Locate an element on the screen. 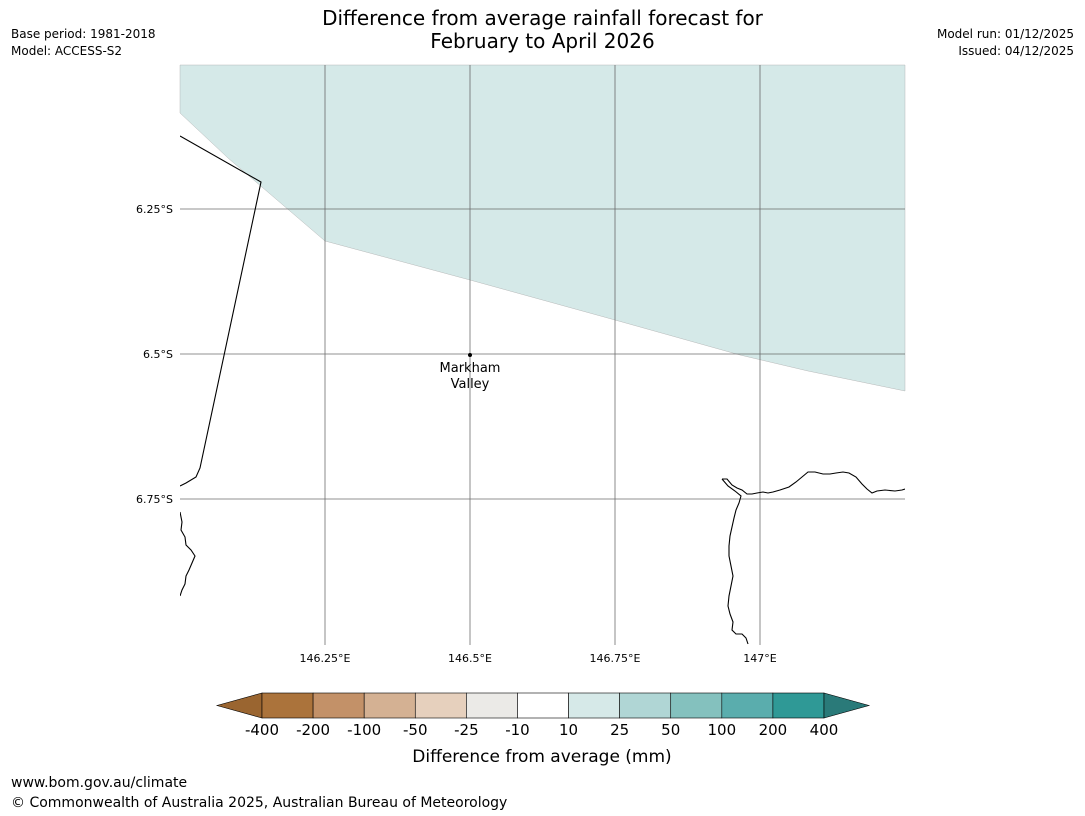 The width and height of the screenshot is (1085, 816). lat-label-6-75: 6.75°S is located at coordinates (154, 499).